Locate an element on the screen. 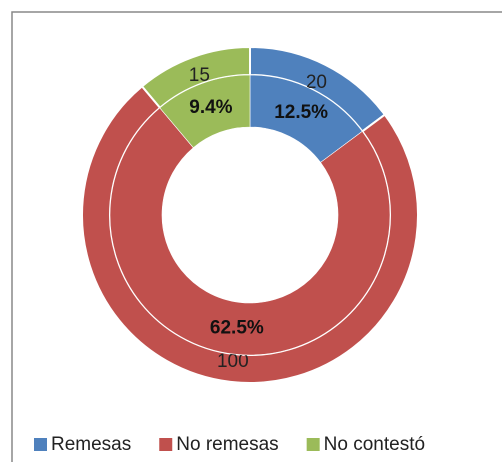  legend-text: No contestó is located at coordinates (374, 444).